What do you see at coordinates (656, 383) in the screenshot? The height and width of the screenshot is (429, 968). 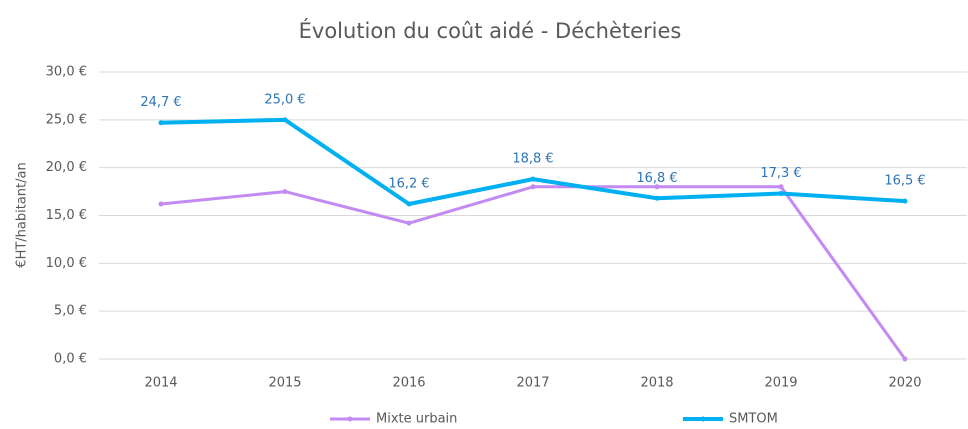 I see `x-tick-label: 2018` at bounding box center [656, 383].